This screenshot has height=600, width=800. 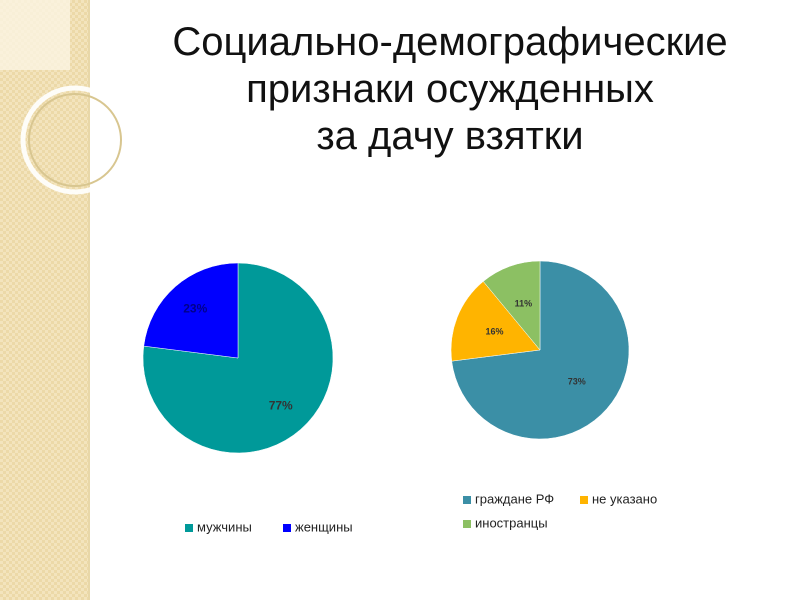 I want to click on corner-square, so click(x=35, y=35).